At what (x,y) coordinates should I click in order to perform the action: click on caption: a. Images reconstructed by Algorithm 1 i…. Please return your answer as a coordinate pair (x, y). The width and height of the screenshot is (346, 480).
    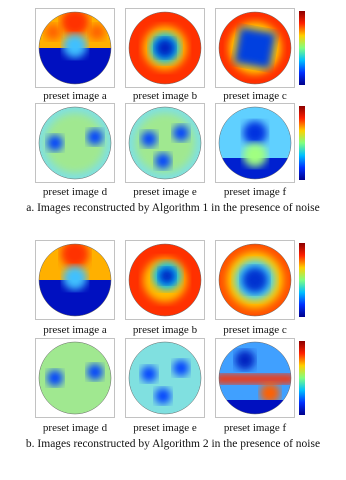
    Looking at the image, I should click on (173, 208).